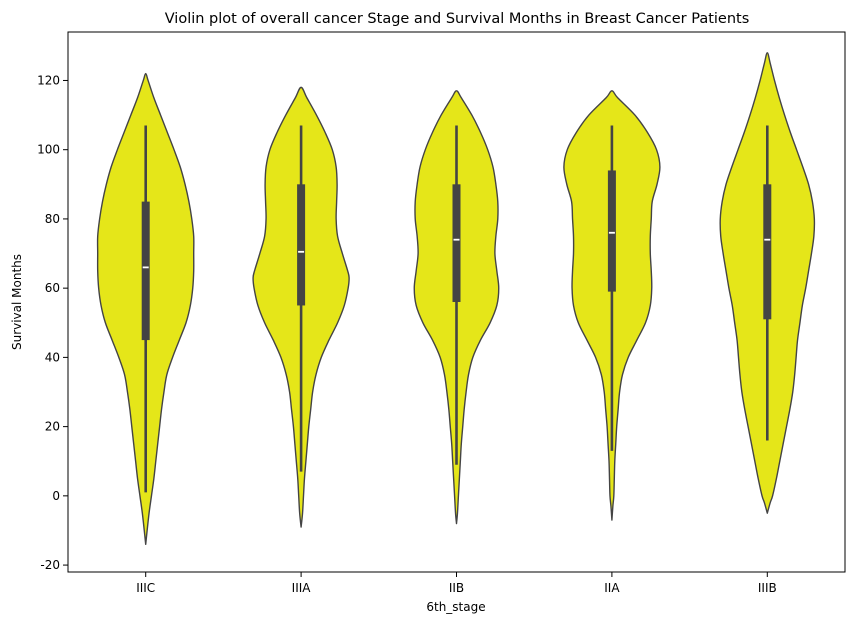  I want to click on violin-iib, so click(456, 307).